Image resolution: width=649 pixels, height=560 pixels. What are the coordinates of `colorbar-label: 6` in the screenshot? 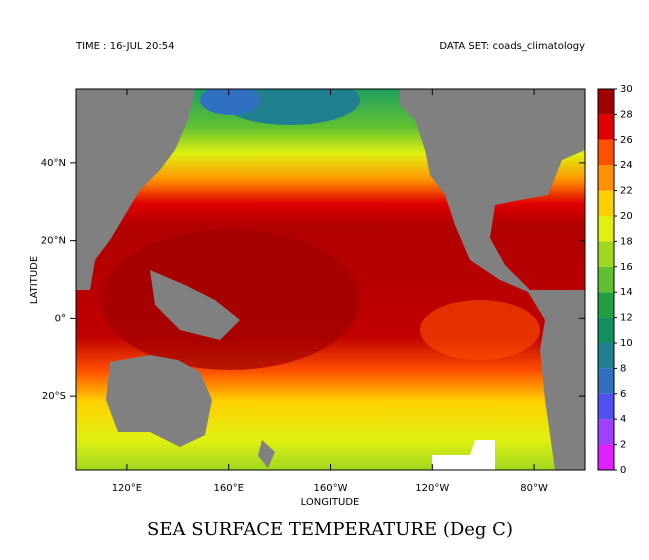 It's located at (623, 394).